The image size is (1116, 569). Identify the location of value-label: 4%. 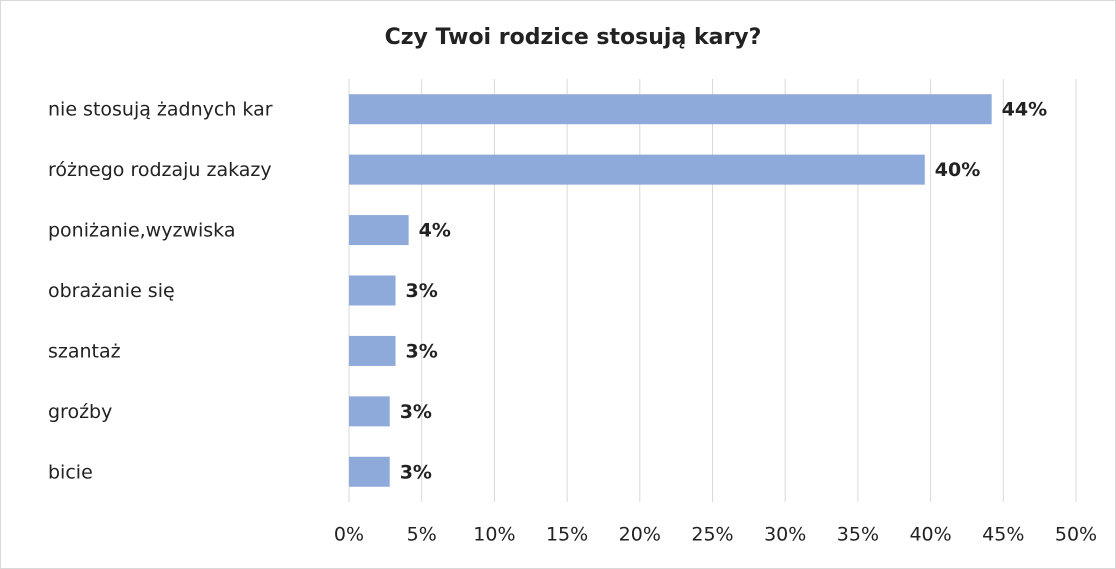
(435, 231).